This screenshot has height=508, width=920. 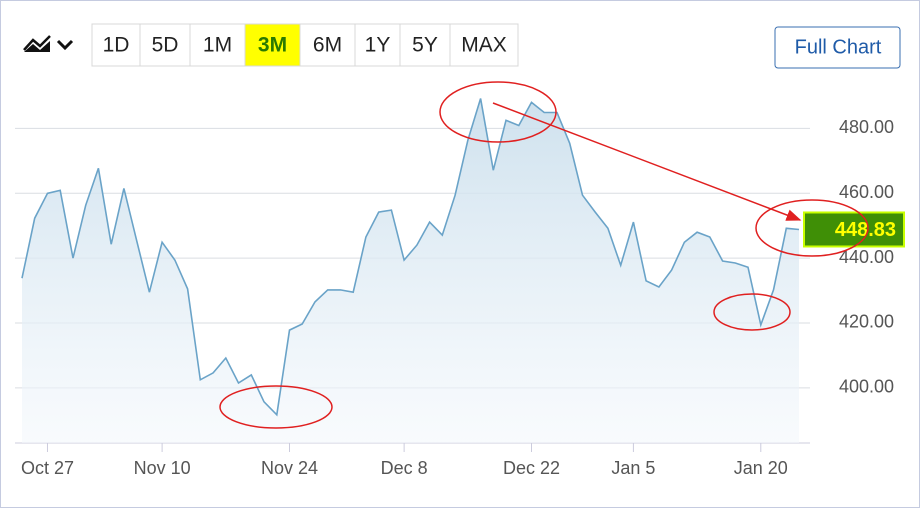 What do you see at coordinates (633, 468) in the screenshot?
I see `x-tick-label: Jan 5` at bounding box center [633, 468].